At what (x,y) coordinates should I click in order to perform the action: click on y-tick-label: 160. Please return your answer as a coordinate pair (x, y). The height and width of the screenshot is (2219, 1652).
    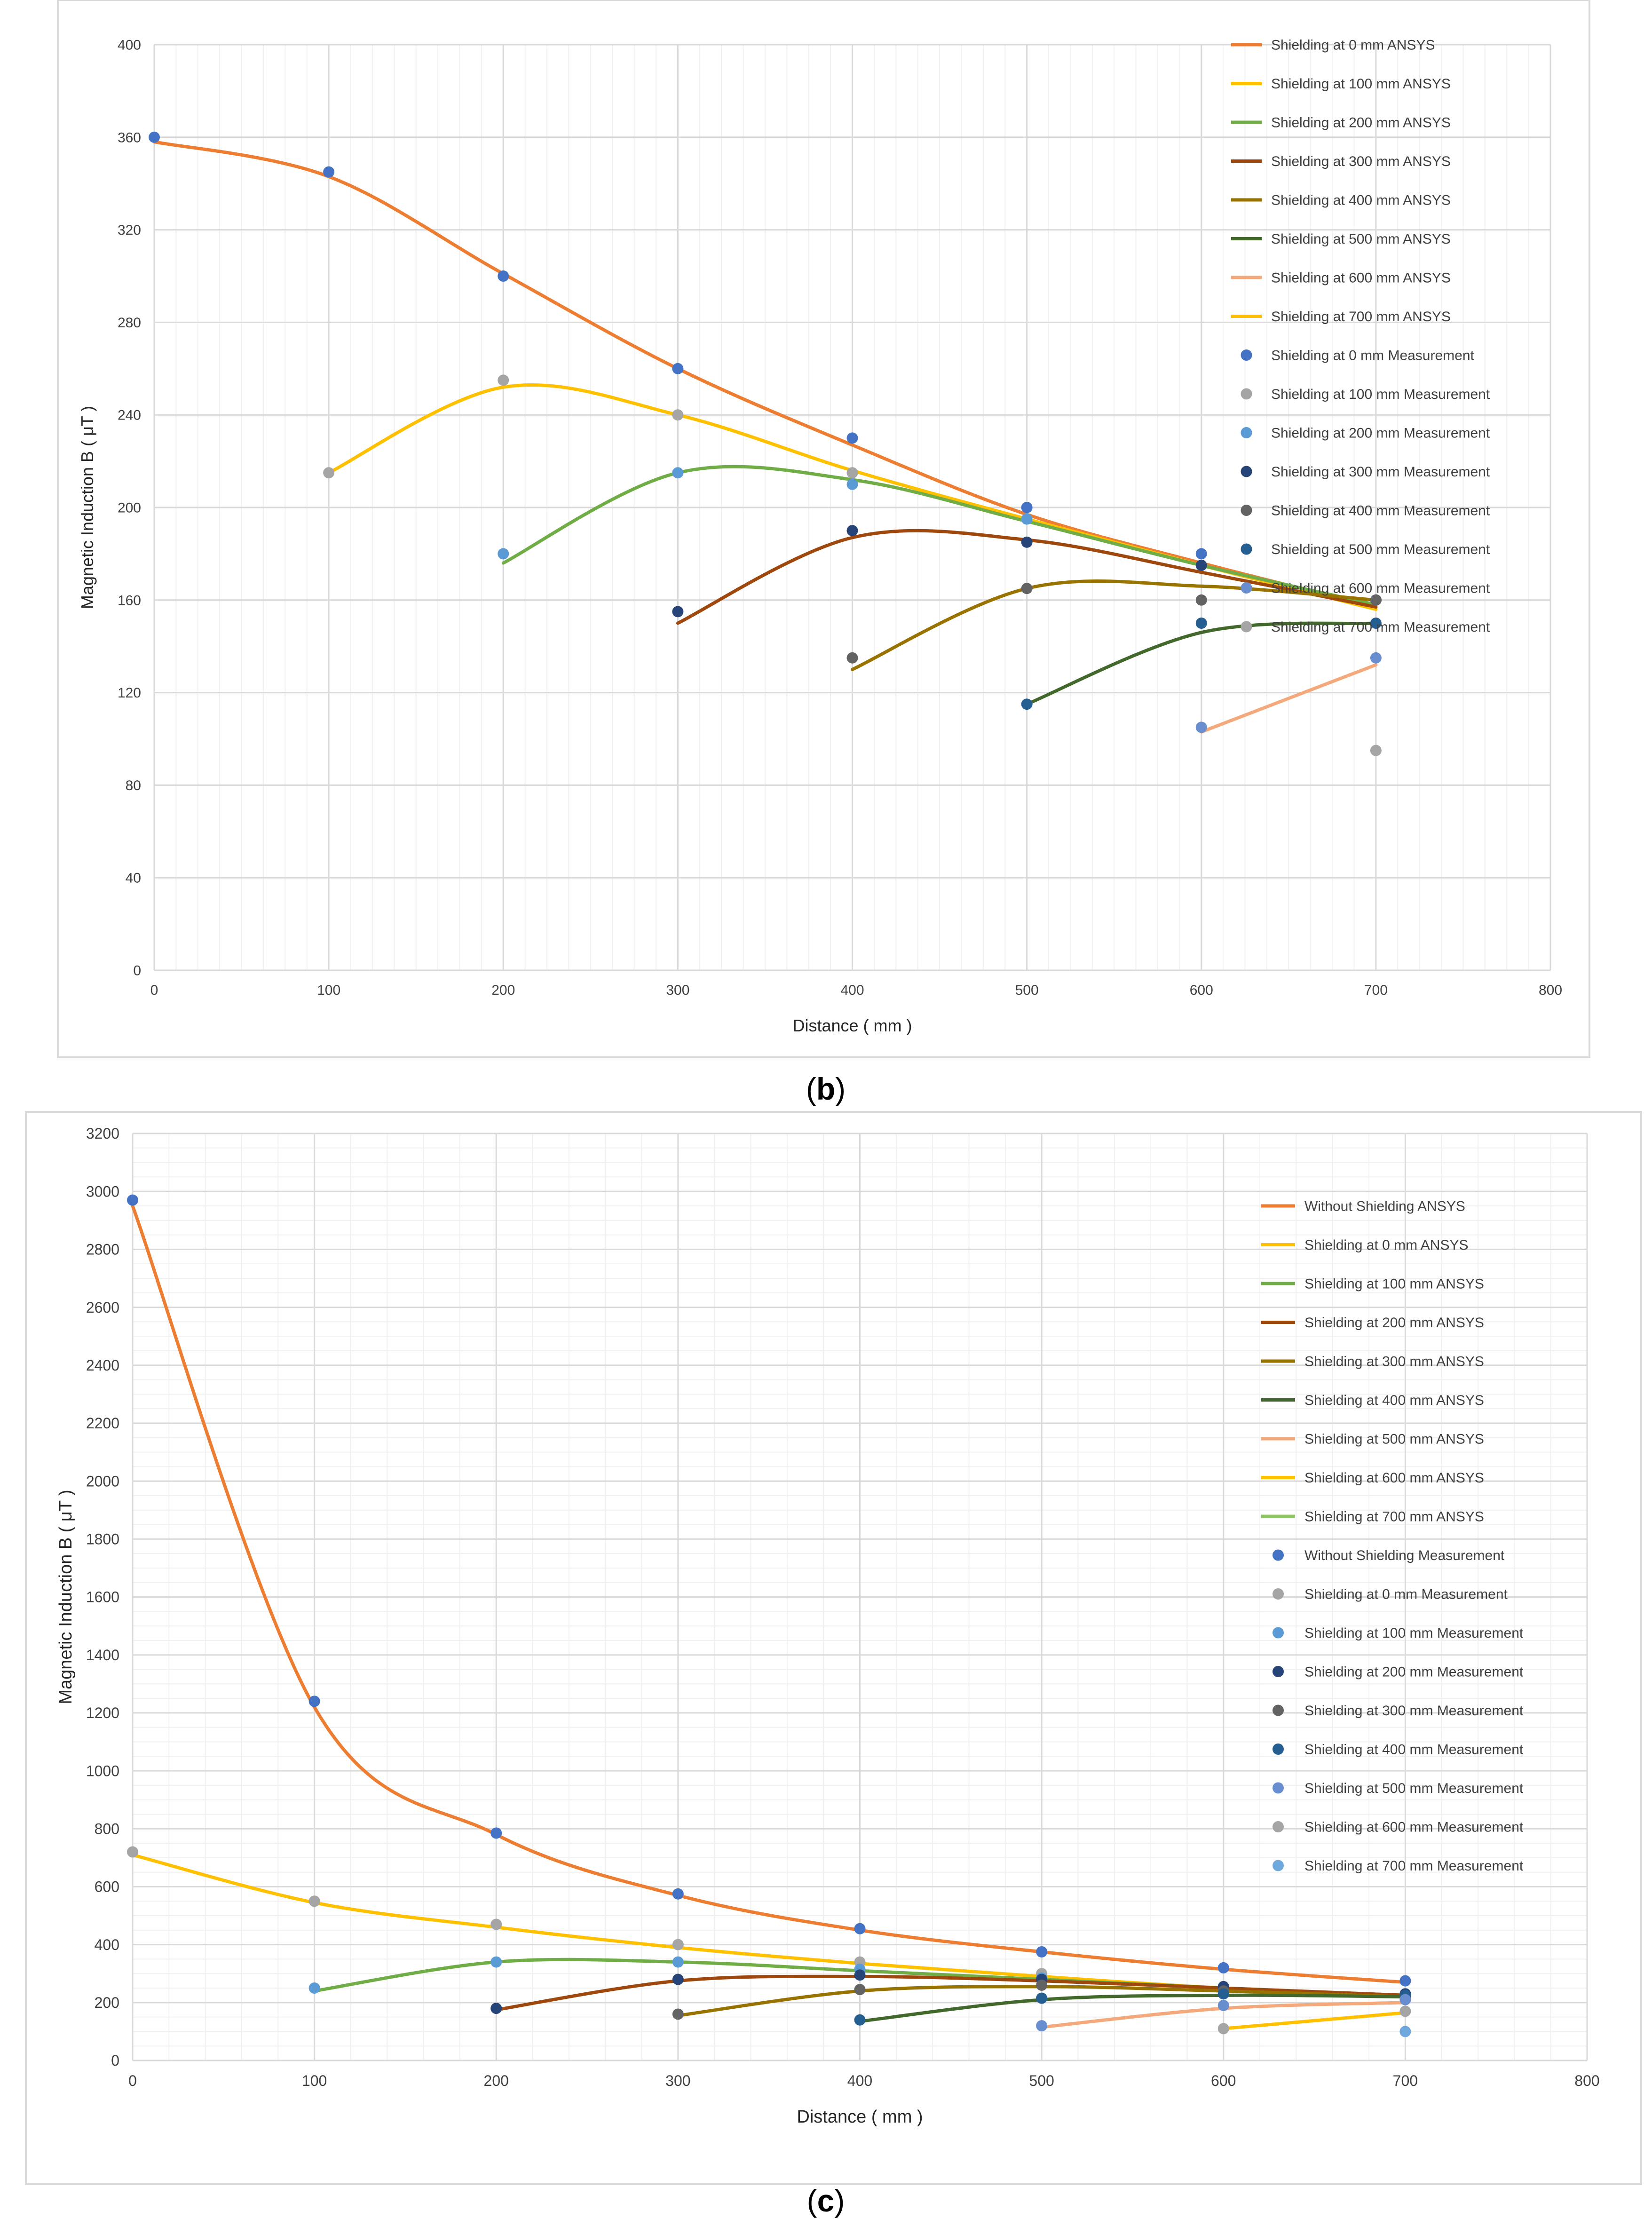
    Looking at the image, I should click on (129, 600).